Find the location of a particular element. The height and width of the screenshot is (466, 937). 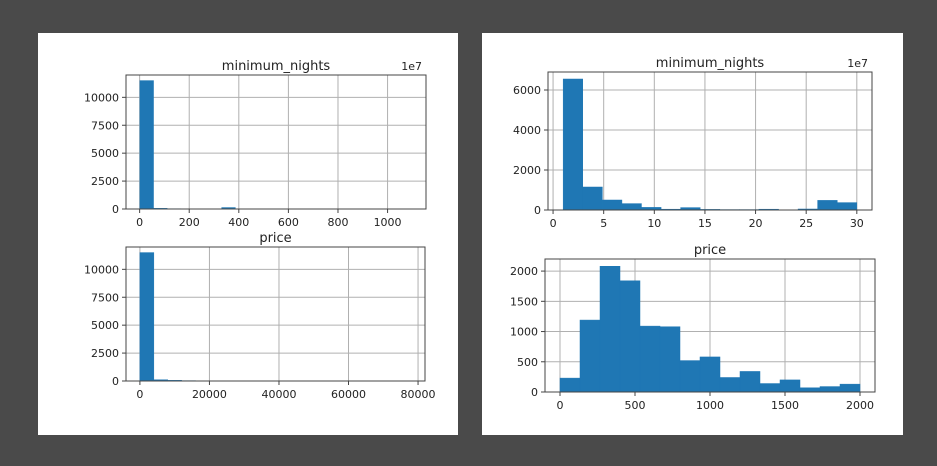

y-tick-label: 6000 is located at coordinates (527, 90).